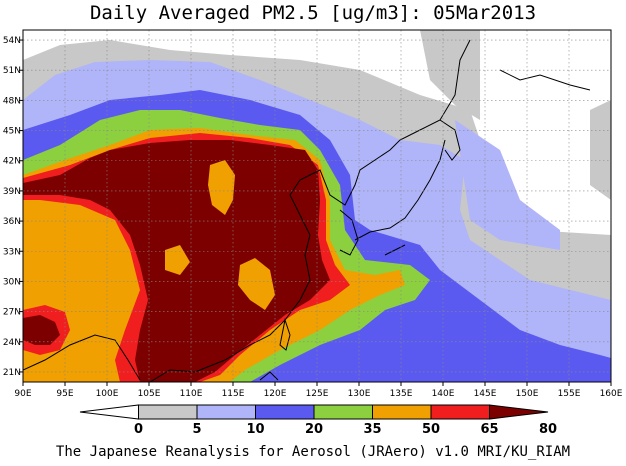  What do you see at coordinates (569, 394) in the screenshot?
I see `lon-tick-label: 155E` at bounding box center [569, 394].